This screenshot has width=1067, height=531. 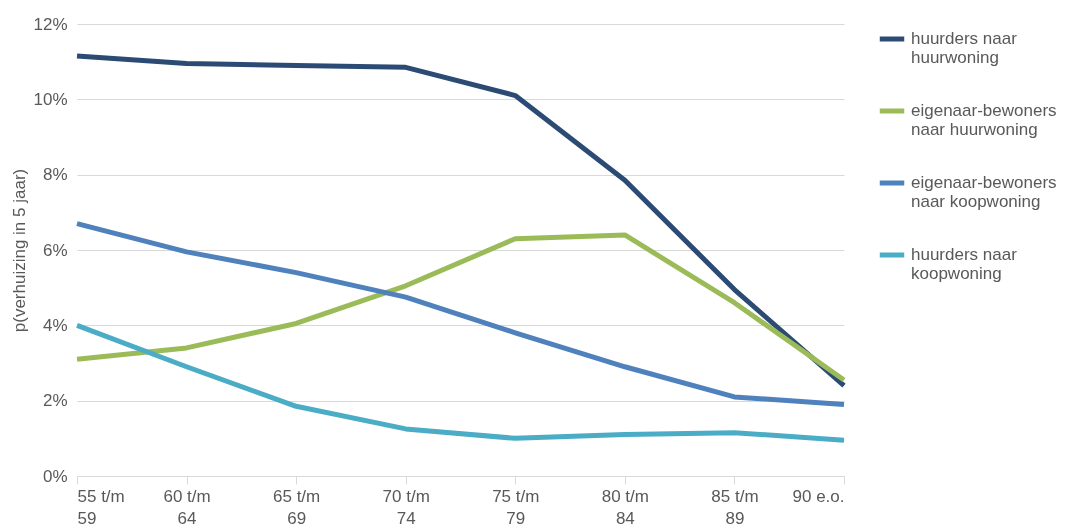 I want to click on legend-label: huurders naar huurwoning, so click(x=964, y=48).